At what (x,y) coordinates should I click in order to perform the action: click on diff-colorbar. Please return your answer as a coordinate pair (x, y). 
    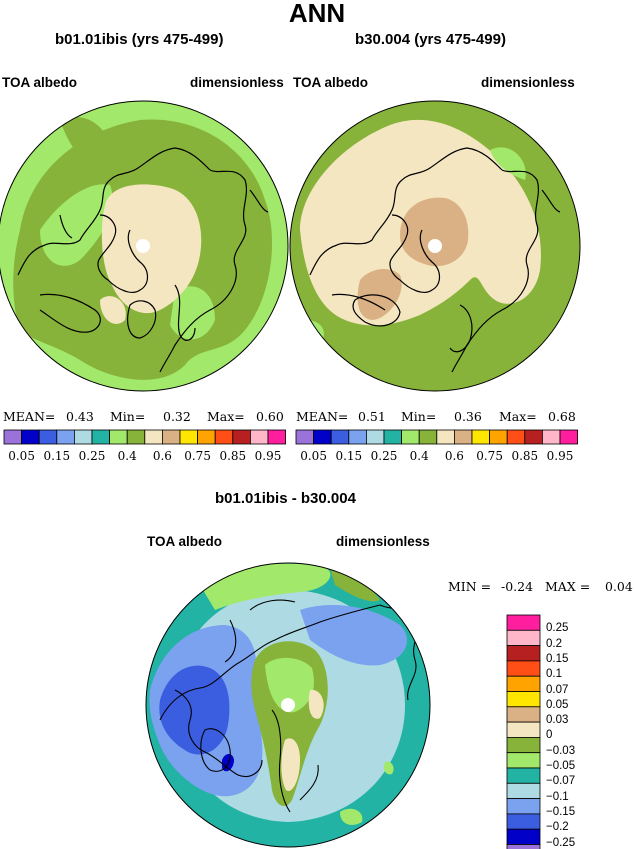
    Looking at the image, I should click on (523, 731).